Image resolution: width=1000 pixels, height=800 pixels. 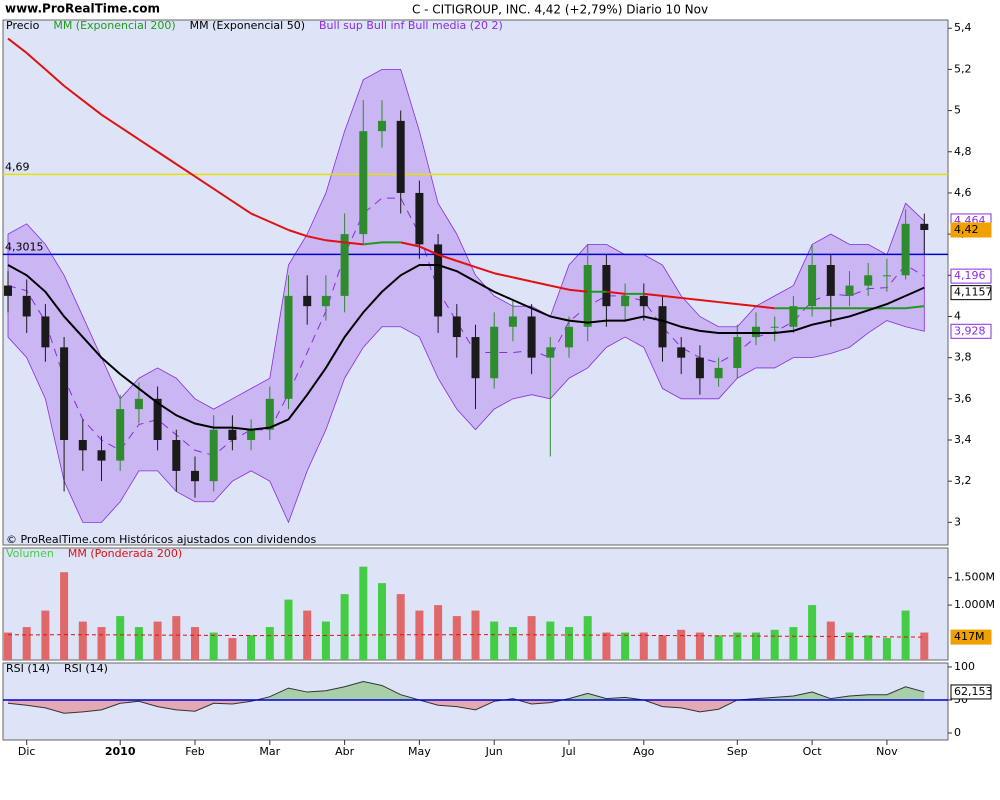 What do you see at coordinates (963, 439) in the screenshot?
I see `y-tick-label: 3,4` at bounding box center [963, 439].